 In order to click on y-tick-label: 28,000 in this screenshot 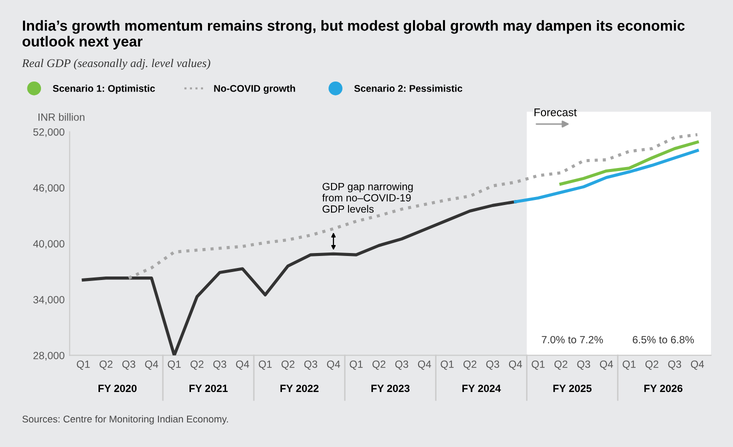, I will do `click(48, 356)`.